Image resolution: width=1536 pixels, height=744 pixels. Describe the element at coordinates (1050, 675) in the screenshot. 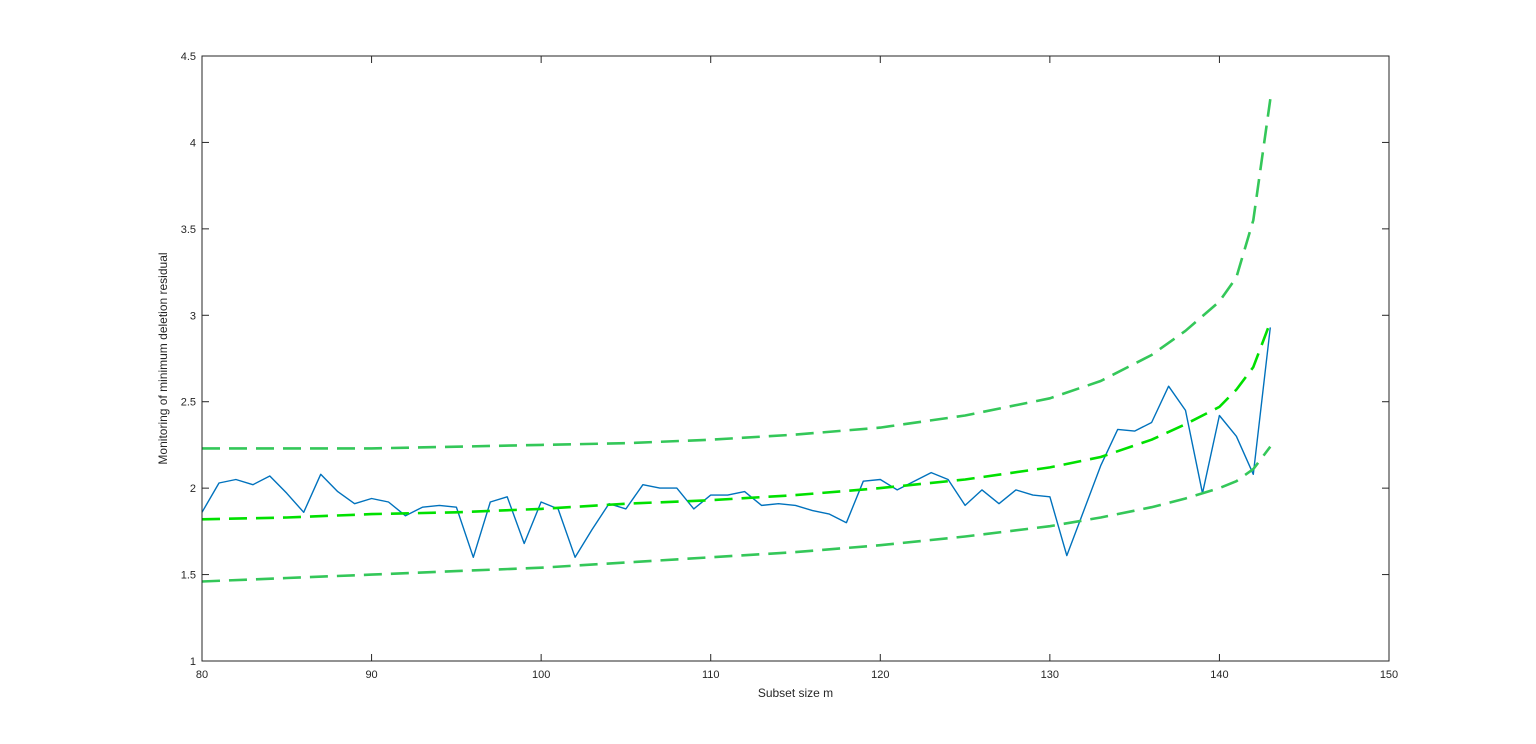

I see `x-tick-label: 130` at that location.